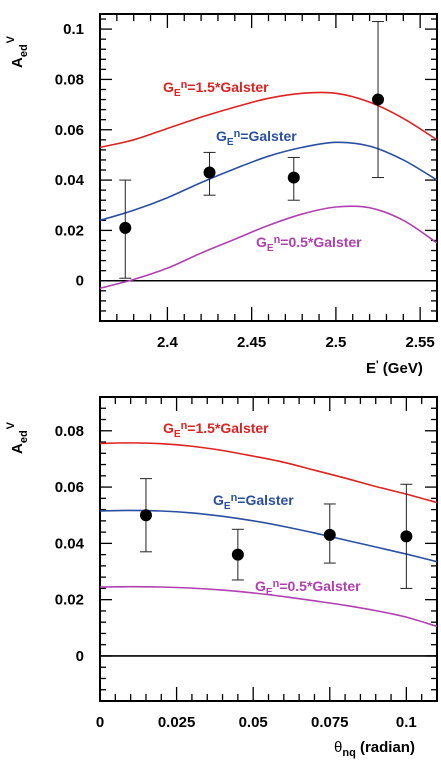  I want to click on x-tick-label: 2.45, so click(251, 342).